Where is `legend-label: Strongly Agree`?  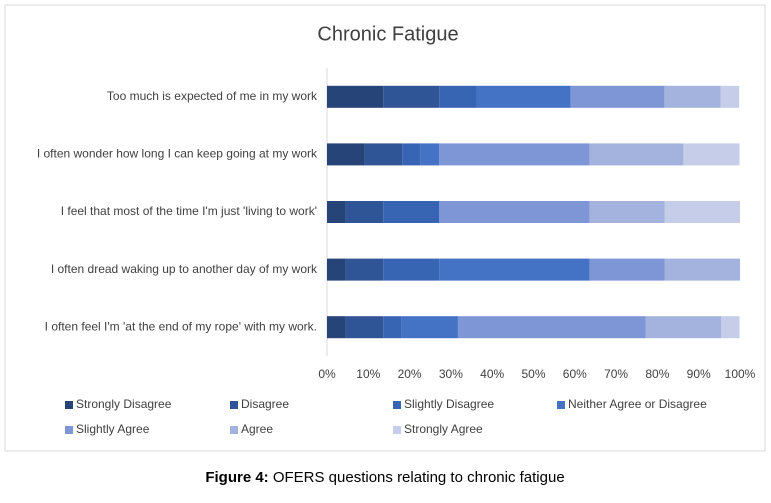 legend-label: Strongly Agree is located at coordinates (443, 429).